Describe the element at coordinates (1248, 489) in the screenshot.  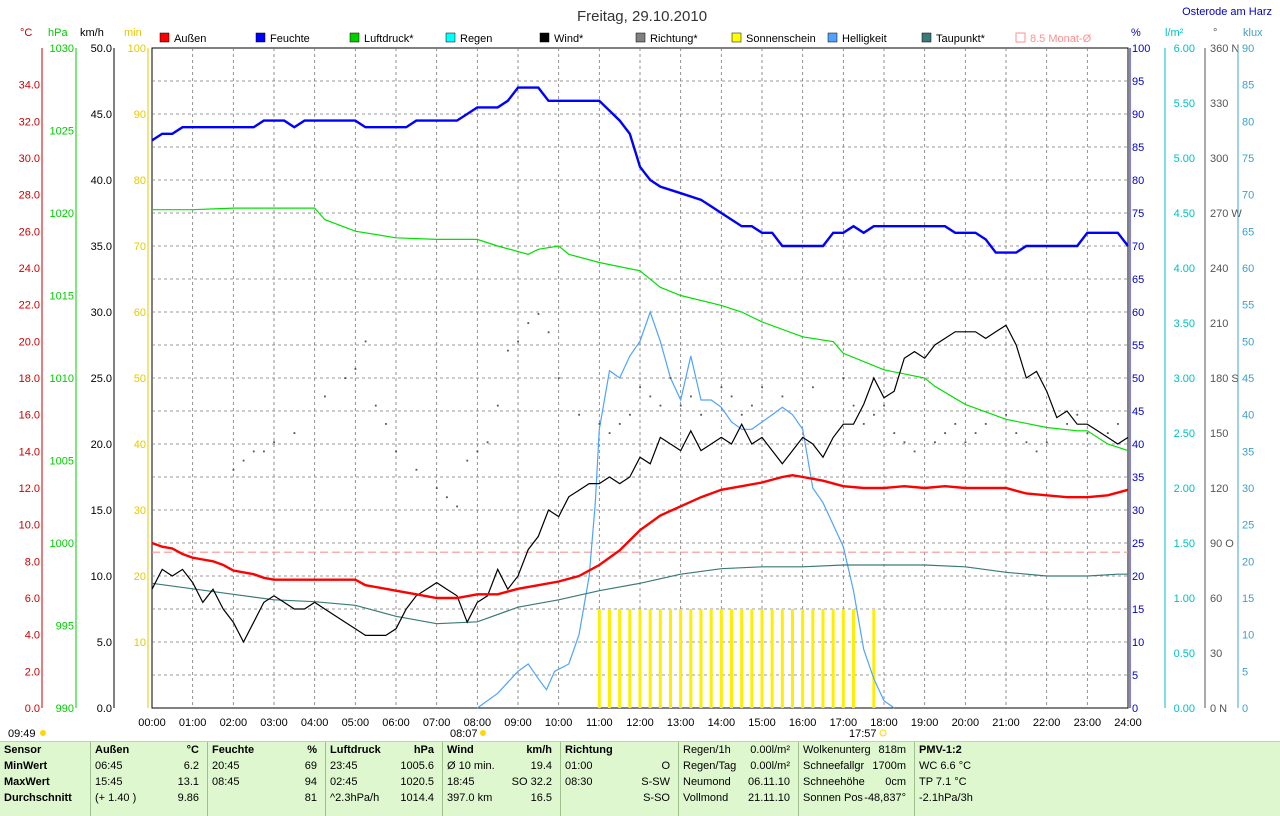
I see `light-tick-label: 30` at that location.